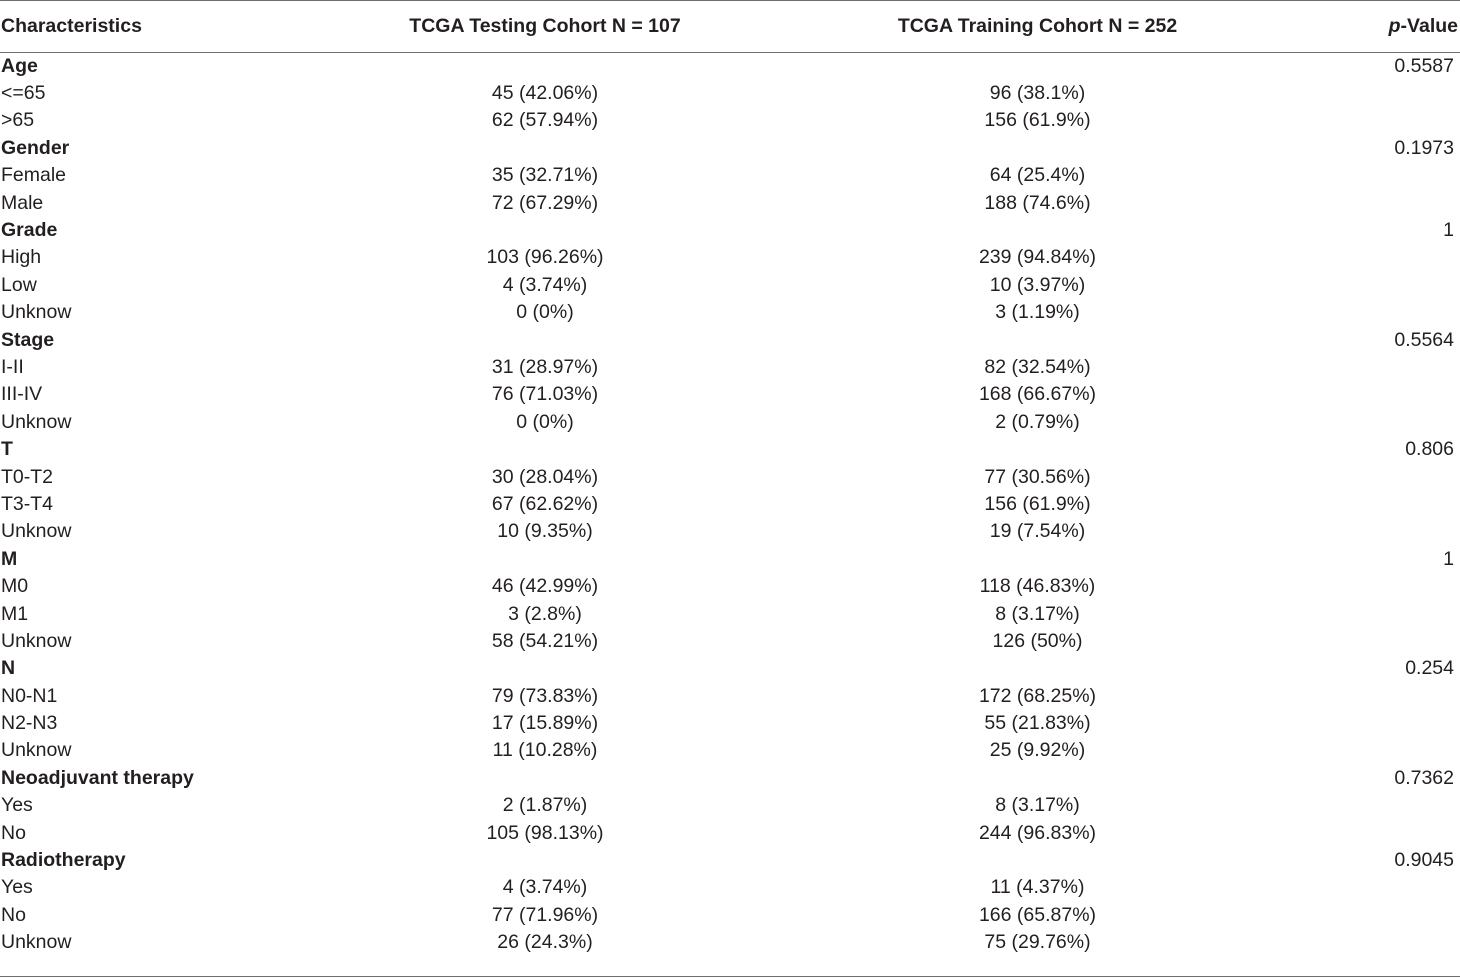 The height and width of the screenshot is (980, 1460). What do you see at coordinates (28, 339) in the screenshot?
I see `group-label: Stage` at bounding box center [28, 339].